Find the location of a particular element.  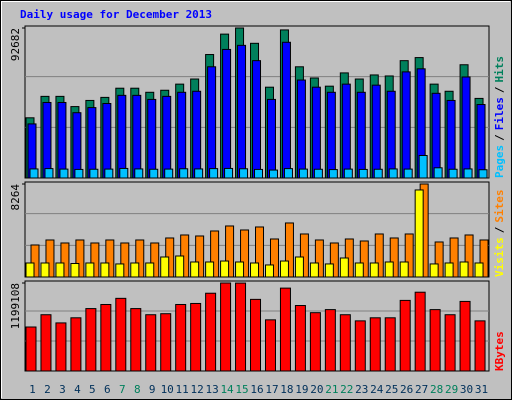

x-tick-label: 30 is located at coordinates (466, 389).